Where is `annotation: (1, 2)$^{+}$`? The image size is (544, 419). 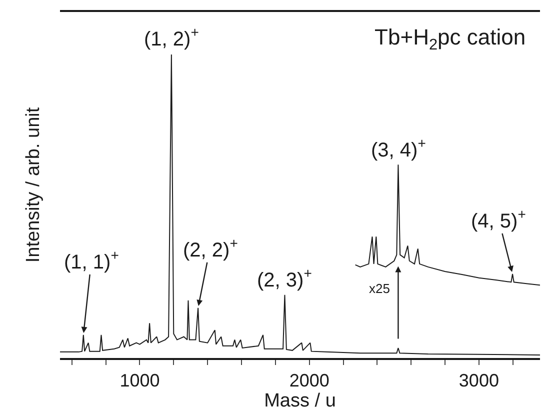
annotation: (1, 2)$^{+}$ is located at coordinates (171, 37).